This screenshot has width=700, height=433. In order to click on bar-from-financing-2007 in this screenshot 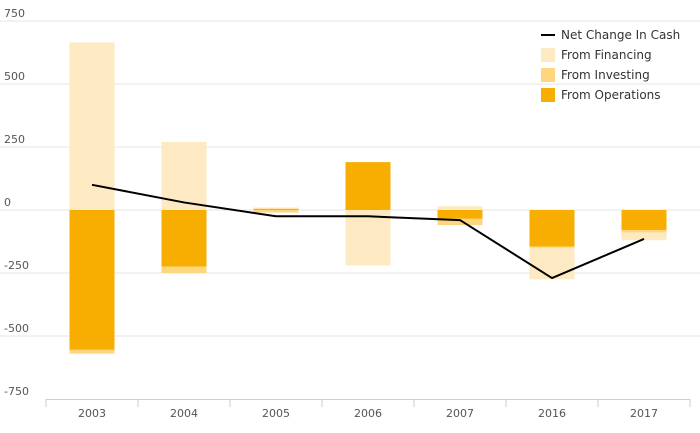, I will do `click(460, 208)`.